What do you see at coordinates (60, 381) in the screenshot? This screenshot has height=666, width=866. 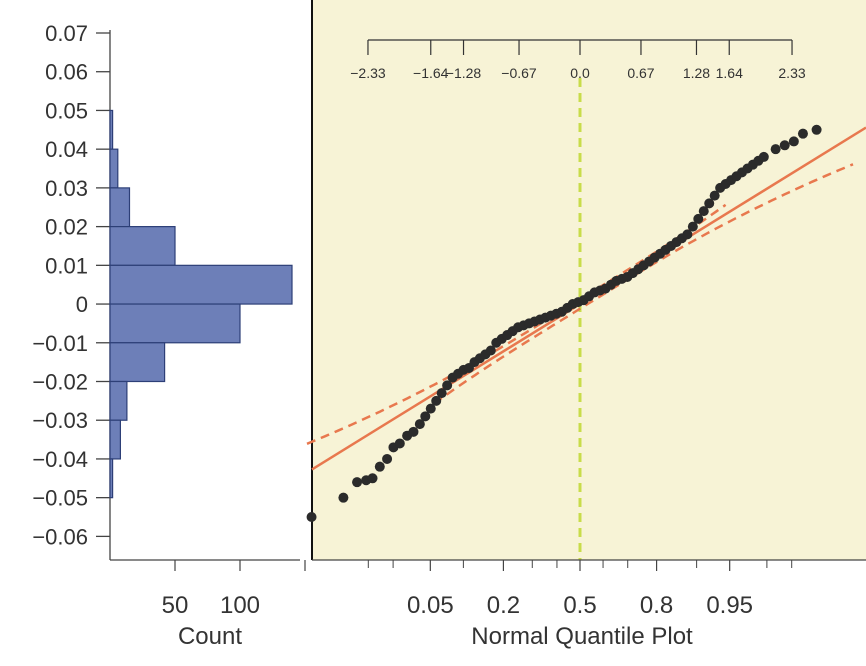 I see `y-tick-label: −0.02` at bounding box center [60, 381].